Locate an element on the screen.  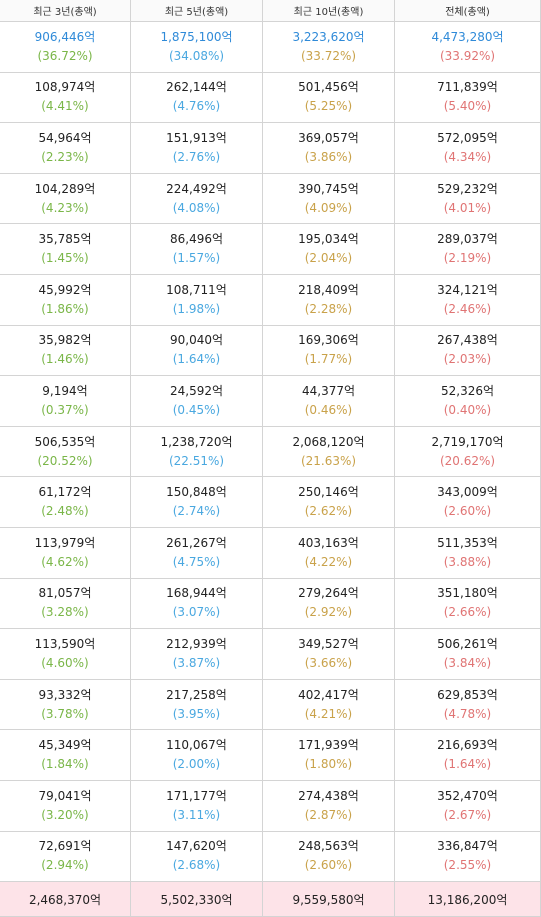
table-cell: 216,693억 (1.64%) is located at coordinates (468, 755).